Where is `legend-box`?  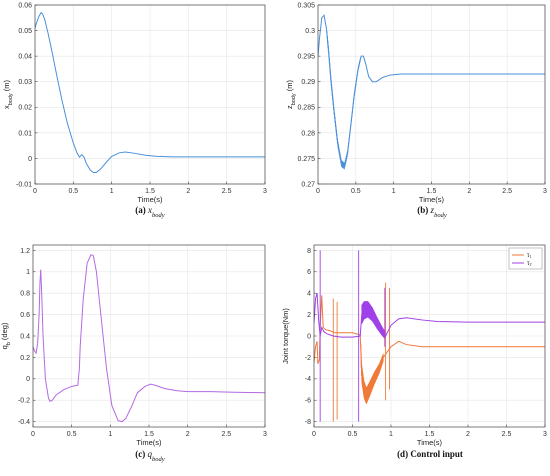 legend-box is located at coordinates (525, 258).